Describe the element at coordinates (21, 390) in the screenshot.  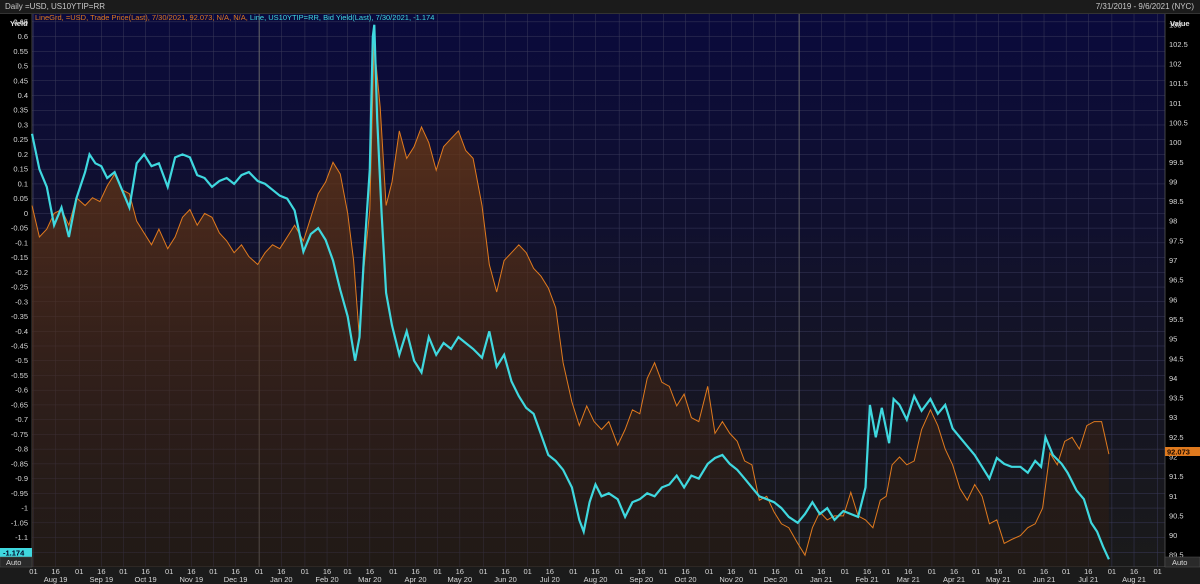
I see `left-tick-label: -0.6` at that location.